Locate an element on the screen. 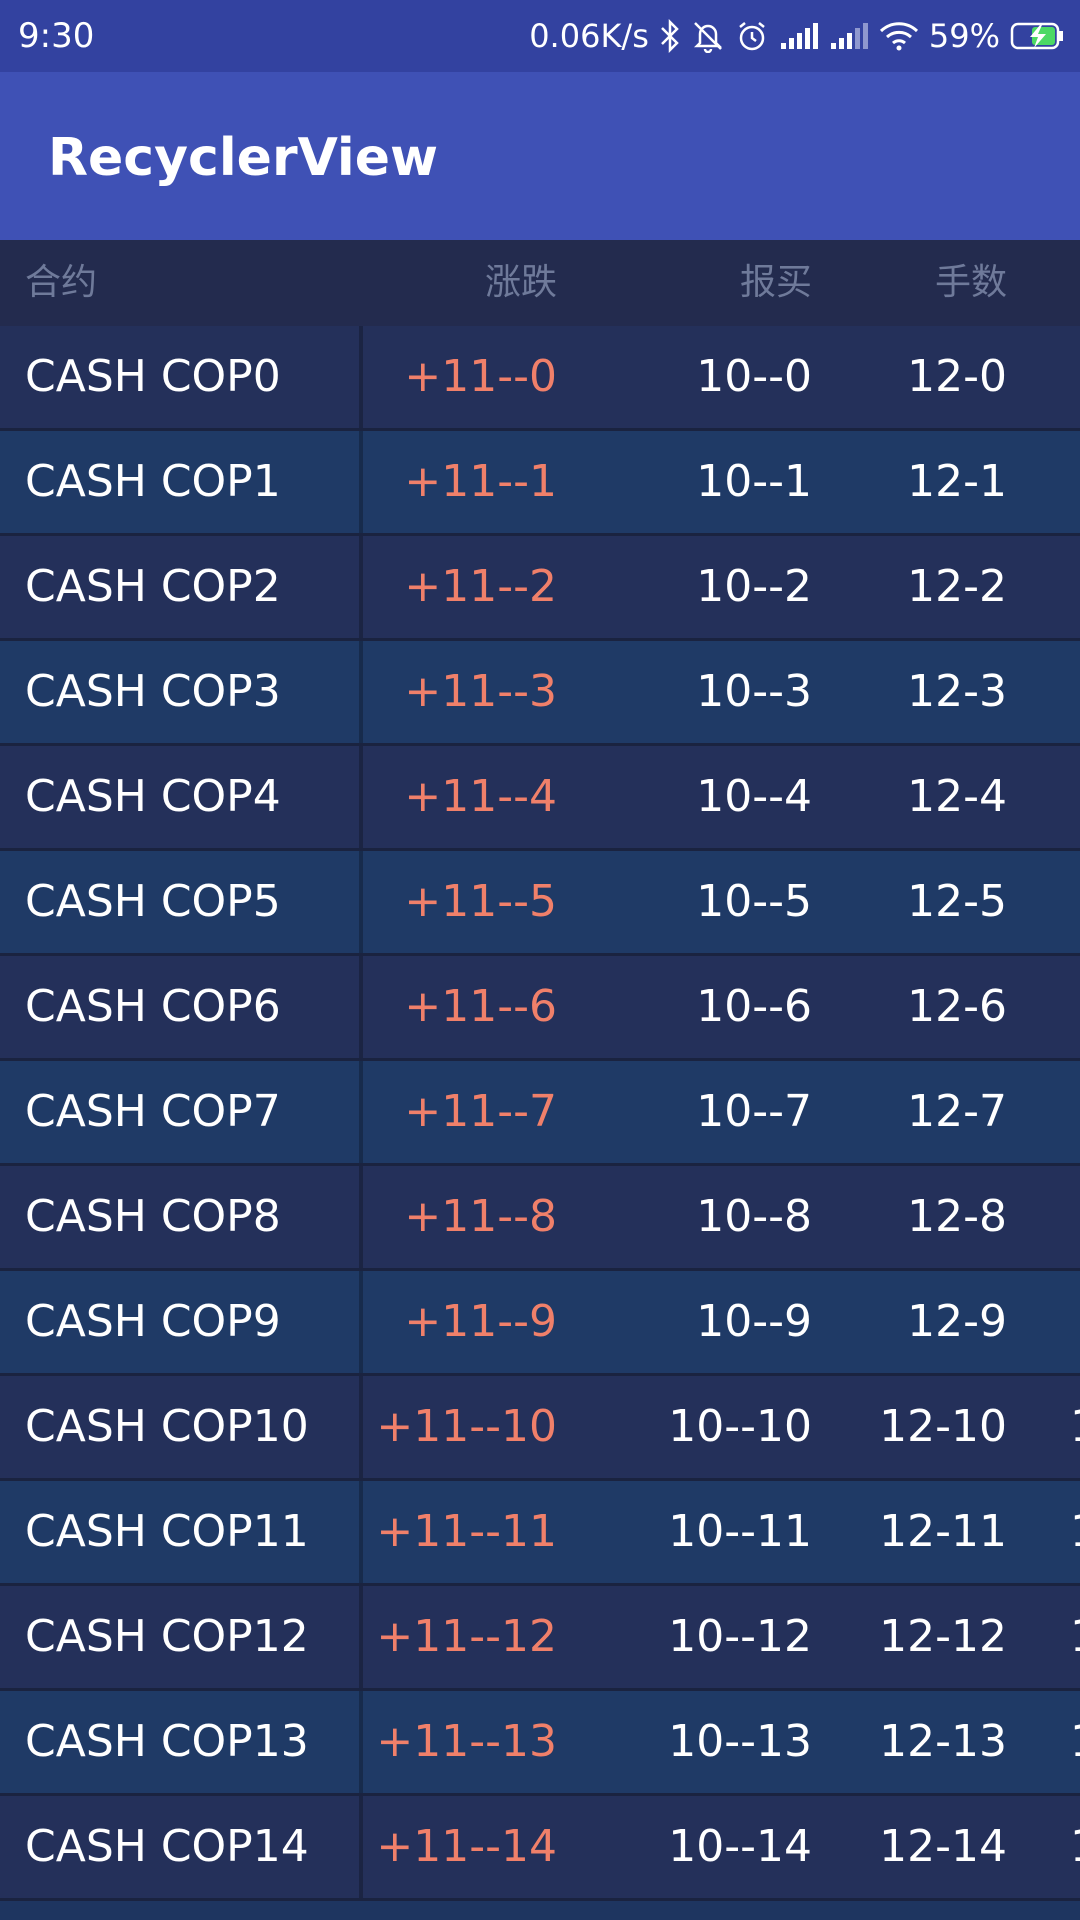 The image size is (1080, 1920). app-bar: RecyclerView is located at coordinates (540, 156).